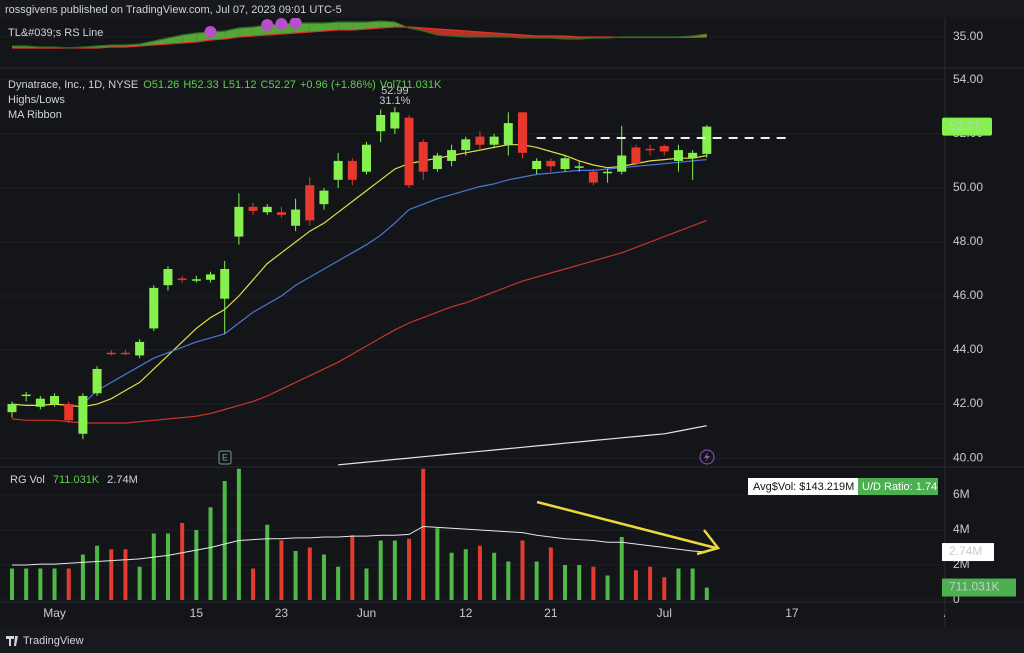 The image size is (1024, 653). Describe the element at coordinates (968, 349) in the screenshot. I see `y-tick-label: 44.00` at that location.